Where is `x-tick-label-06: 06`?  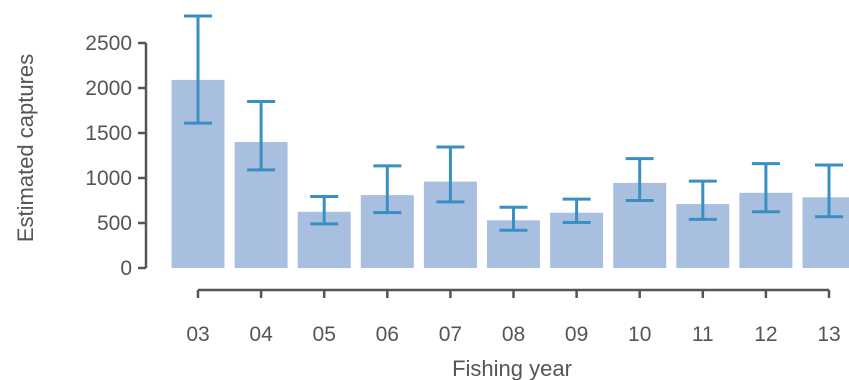
x-tick-label-06: 06 is located at coordinates (387, 334).